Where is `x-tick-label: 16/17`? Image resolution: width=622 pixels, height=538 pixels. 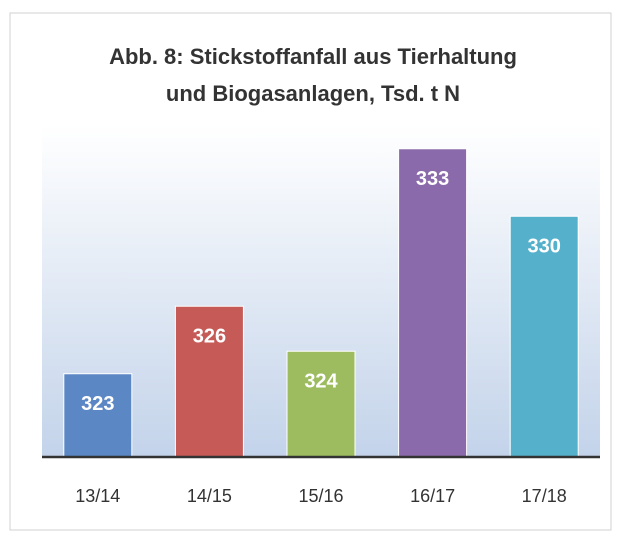 x-tick-label: 16/17 is located at coordinates (432, 496).